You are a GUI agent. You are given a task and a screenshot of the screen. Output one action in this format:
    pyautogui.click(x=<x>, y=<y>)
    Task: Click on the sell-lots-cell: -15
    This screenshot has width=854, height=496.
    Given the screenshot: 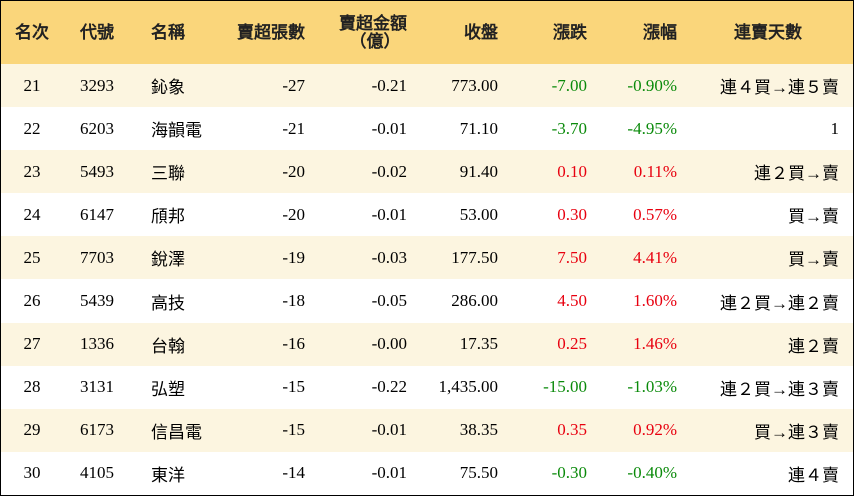 What is the action you would take?
    pyautogui.click(x=293, y=430)
    